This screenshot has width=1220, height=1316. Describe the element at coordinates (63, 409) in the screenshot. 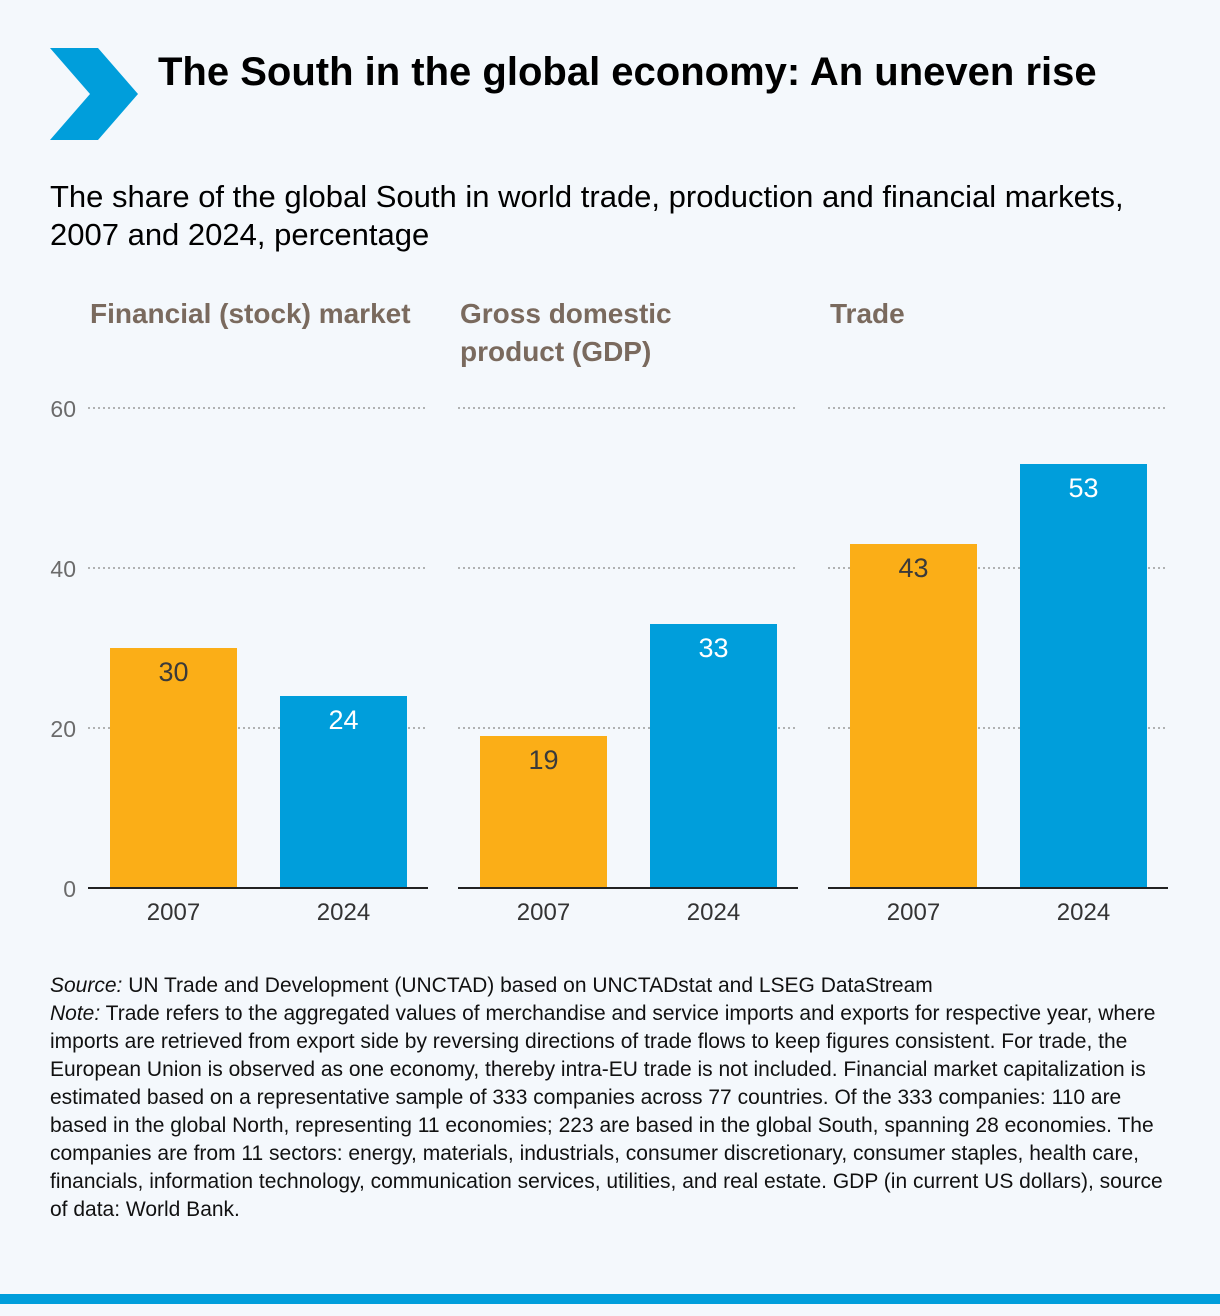

I see `y-tick-label: 60` at that location.